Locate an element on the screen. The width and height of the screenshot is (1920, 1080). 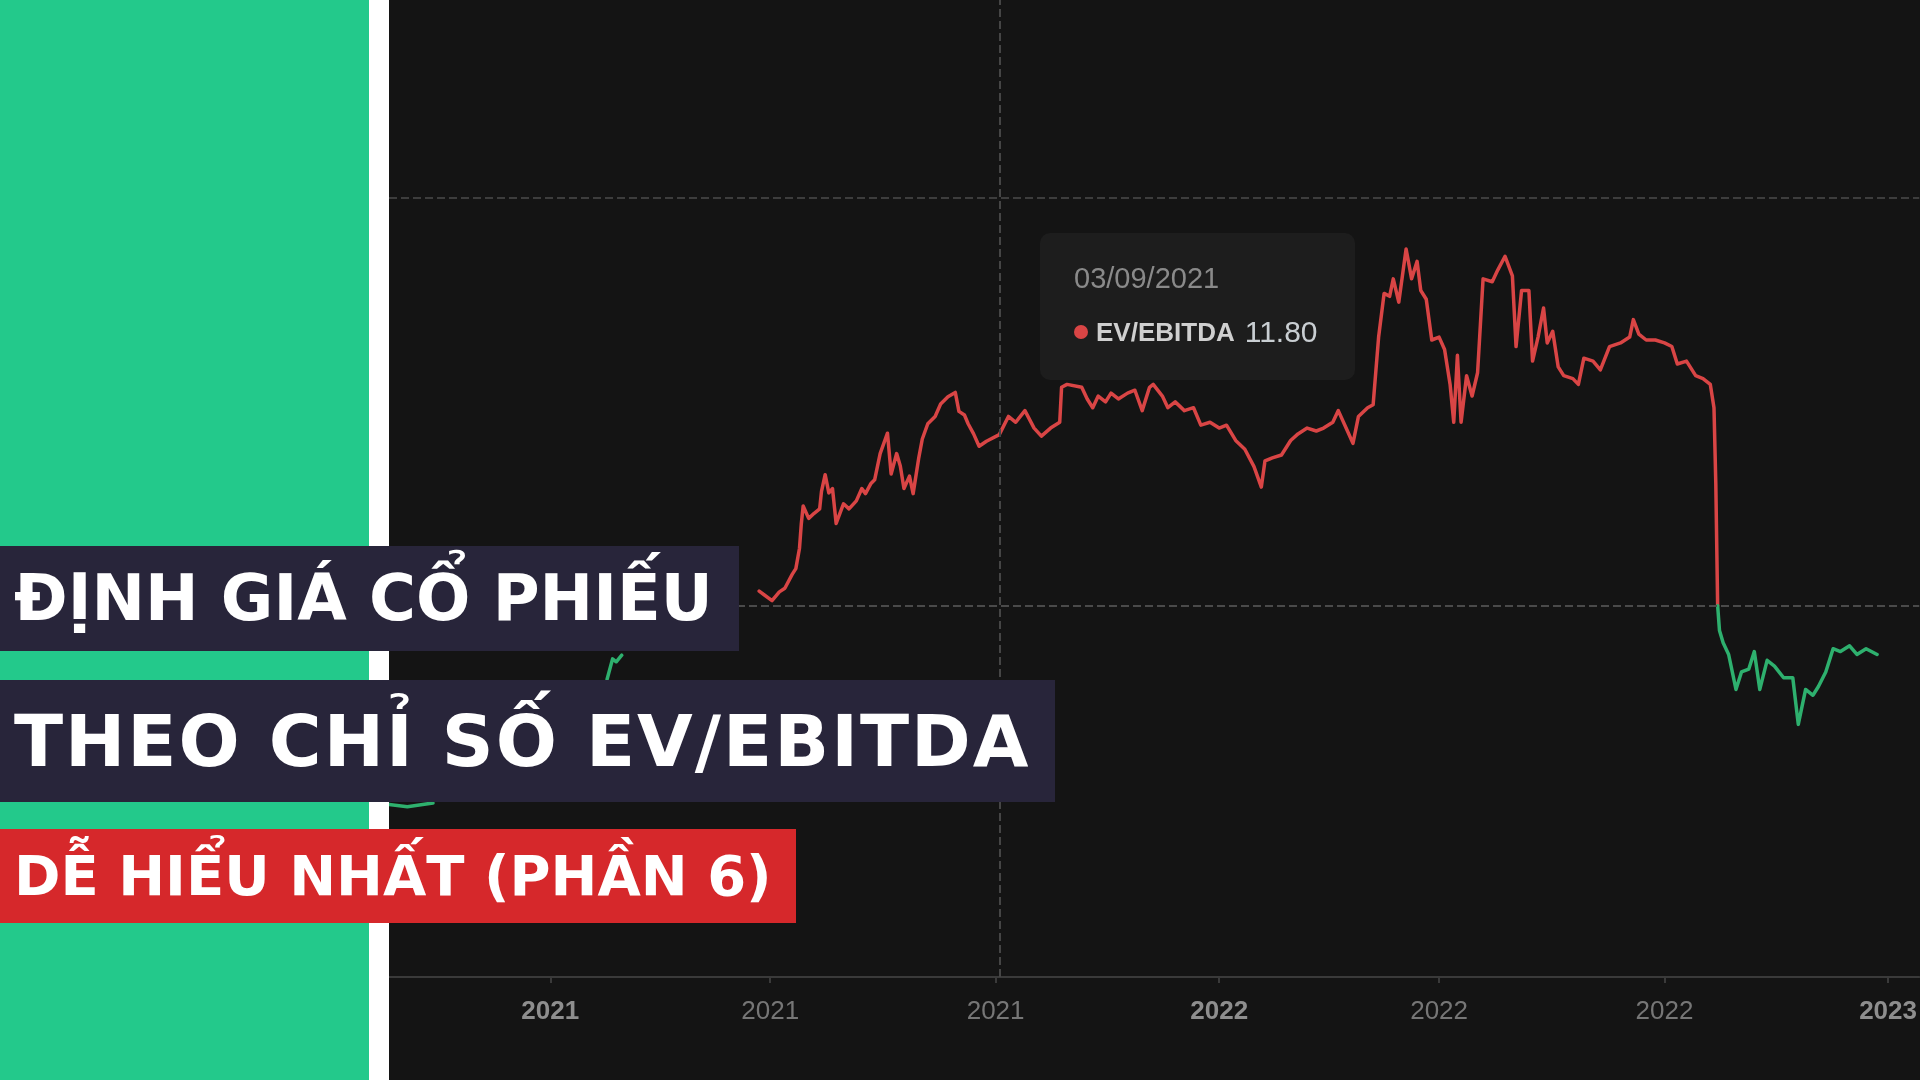
annotation: 11.80 is located at coordinates (1281, 331).